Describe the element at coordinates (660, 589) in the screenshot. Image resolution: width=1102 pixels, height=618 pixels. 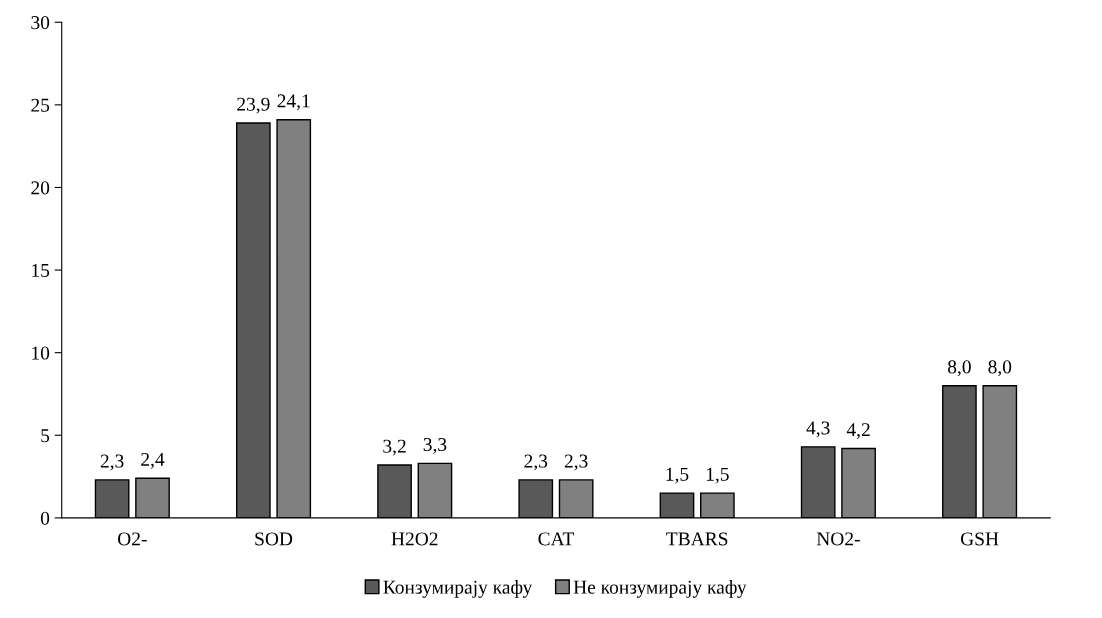
I see `legend-label: Не конзумирају кафу` at that location.